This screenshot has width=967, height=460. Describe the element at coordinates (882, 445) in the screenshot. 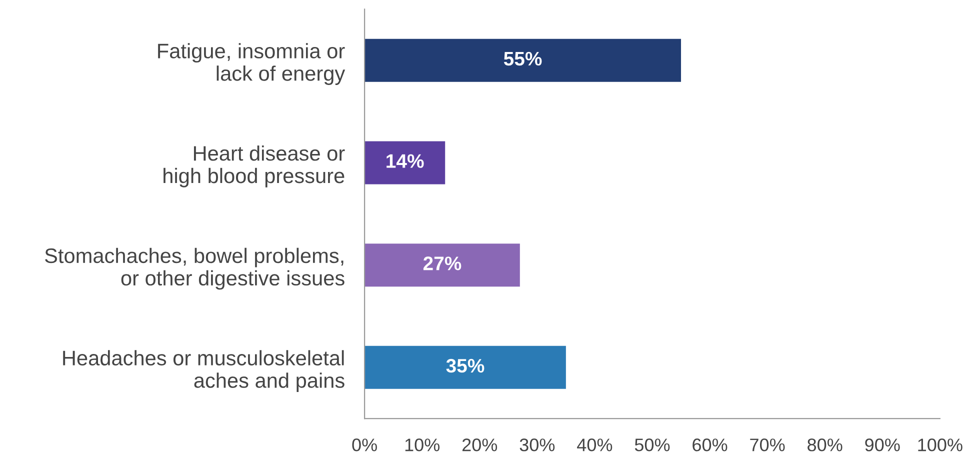

I see `x-tick-label: 90%` at that location.